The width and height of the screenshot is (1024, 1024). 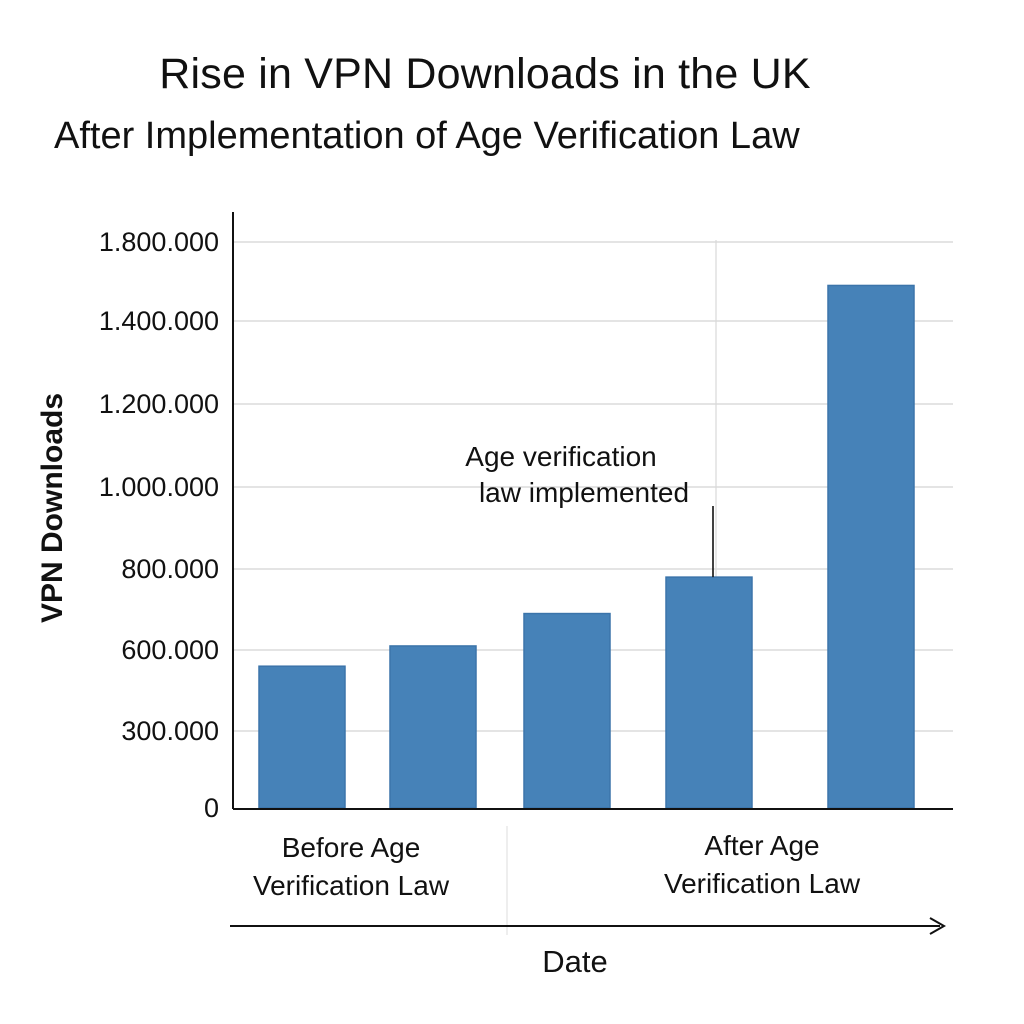 What do you see at coordinates (52, 508) in the screenshot?
I see `y-axis-label: VPN Downloads` at bounding box center [52, 508].